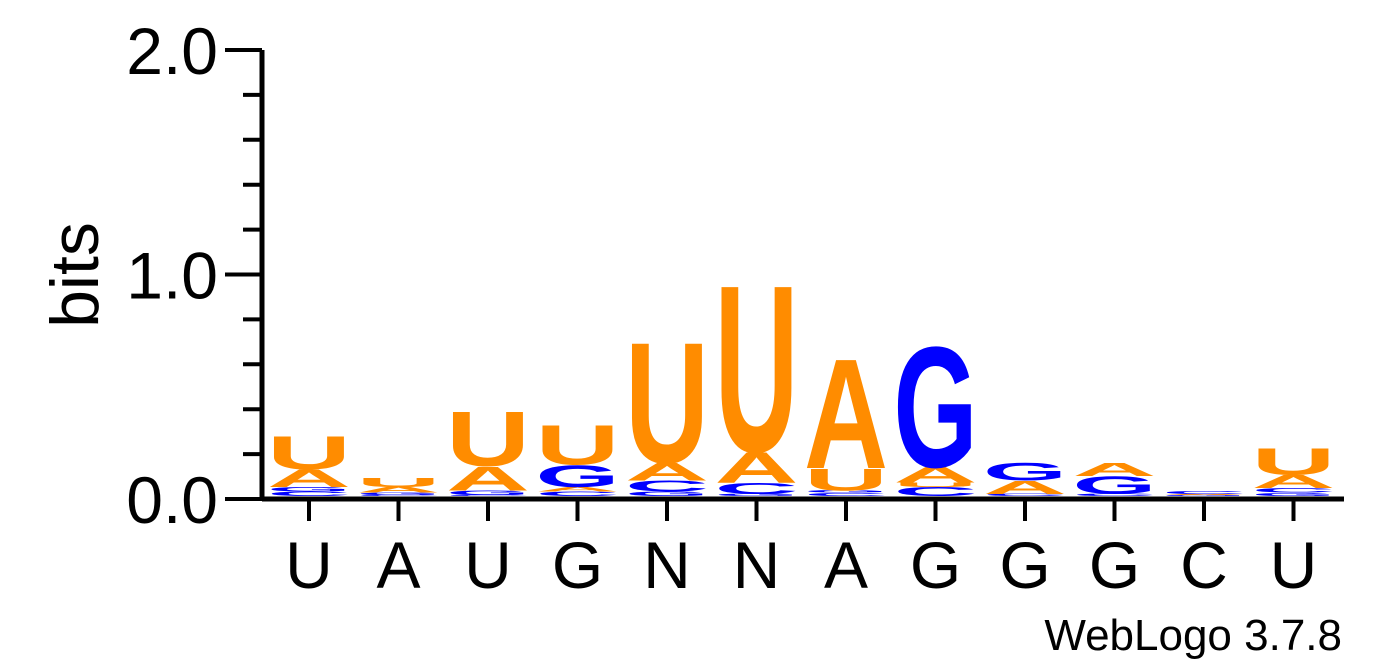 Image resolution: width=1392 pixels, height=667 pixels. I want to click on logo-stack: GAC, so click(1204, 493).